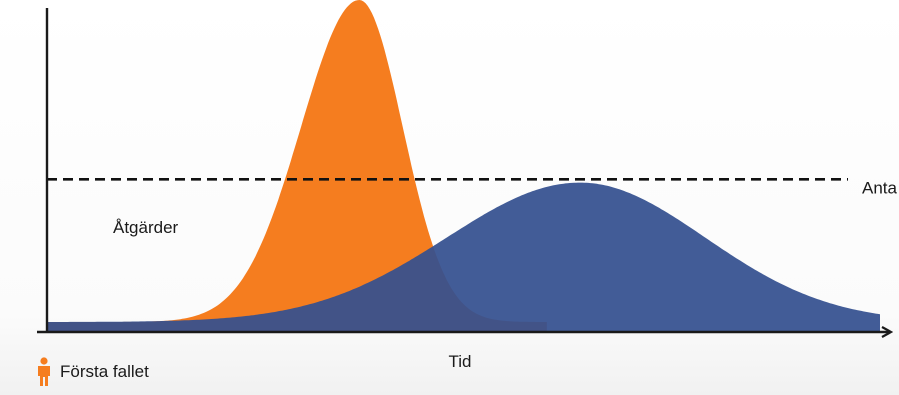 The width and height of the screenshot is (899, 395). What do you see at coordinates (44, 371) in the screenshot?
I see `person-icon` at bounding box center [44, 371].